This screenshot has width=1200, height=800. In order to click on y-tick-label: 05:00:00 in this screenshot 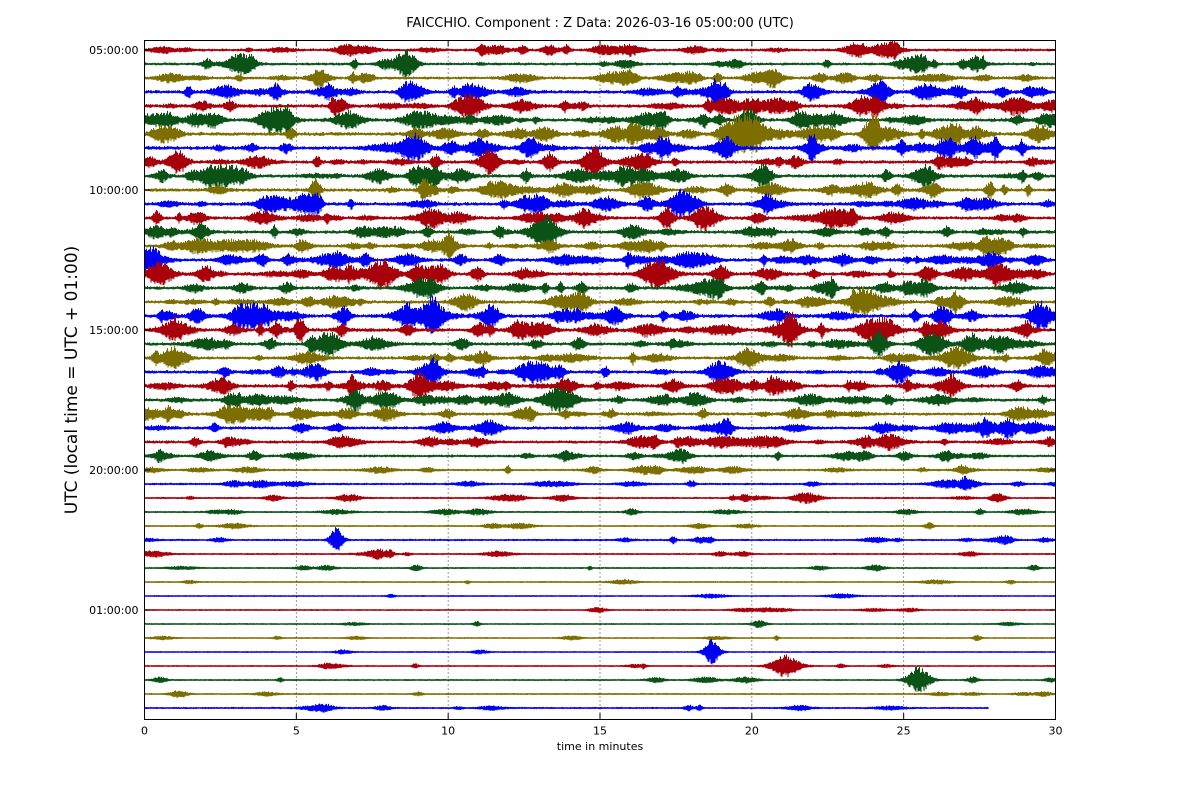, I will do `click(113, 50)`.